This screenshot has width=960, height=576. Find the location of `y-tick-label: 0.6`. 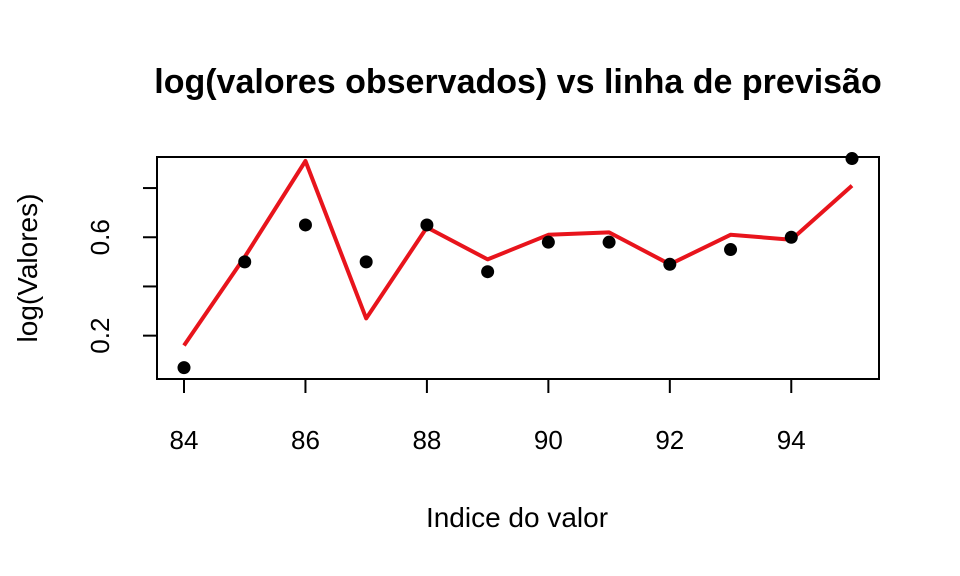

y-tick-label: 0.6 is located at coordinates (100, 237).